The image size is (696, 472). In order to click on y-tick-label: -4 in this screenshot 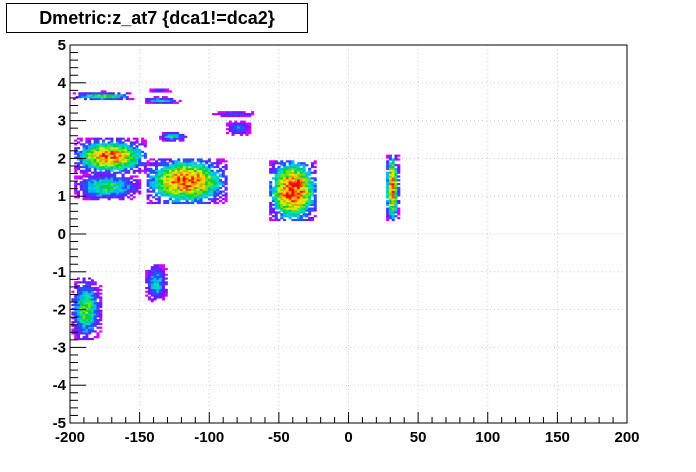, I will do `click(60, 385)`.